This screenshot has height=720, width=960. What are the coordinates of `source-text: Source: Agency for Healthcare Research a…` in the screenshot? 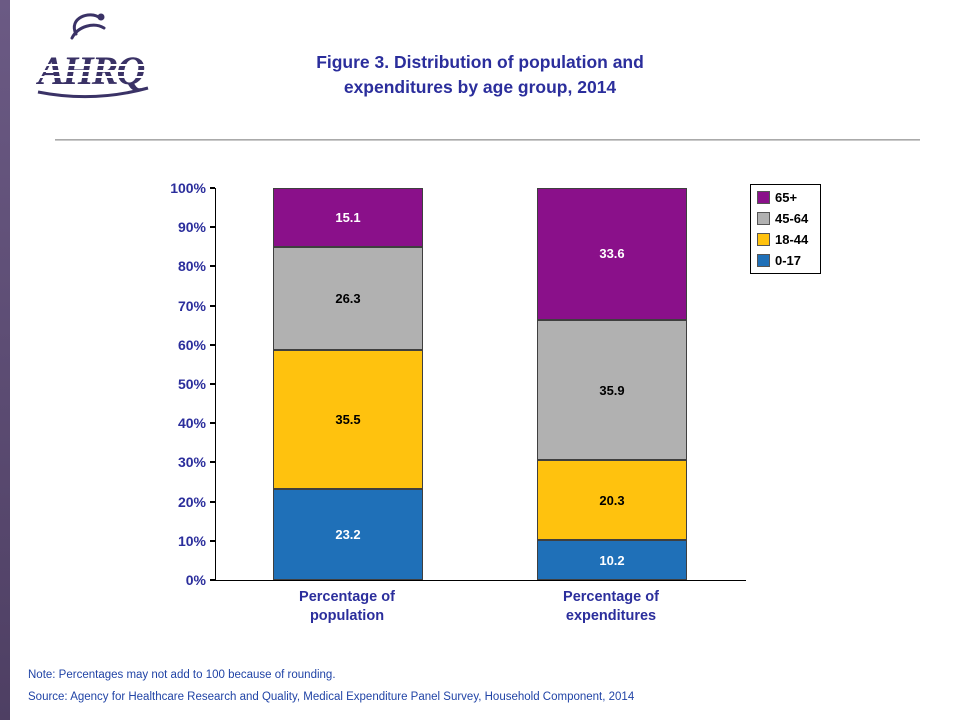 It's located at (331, 697).